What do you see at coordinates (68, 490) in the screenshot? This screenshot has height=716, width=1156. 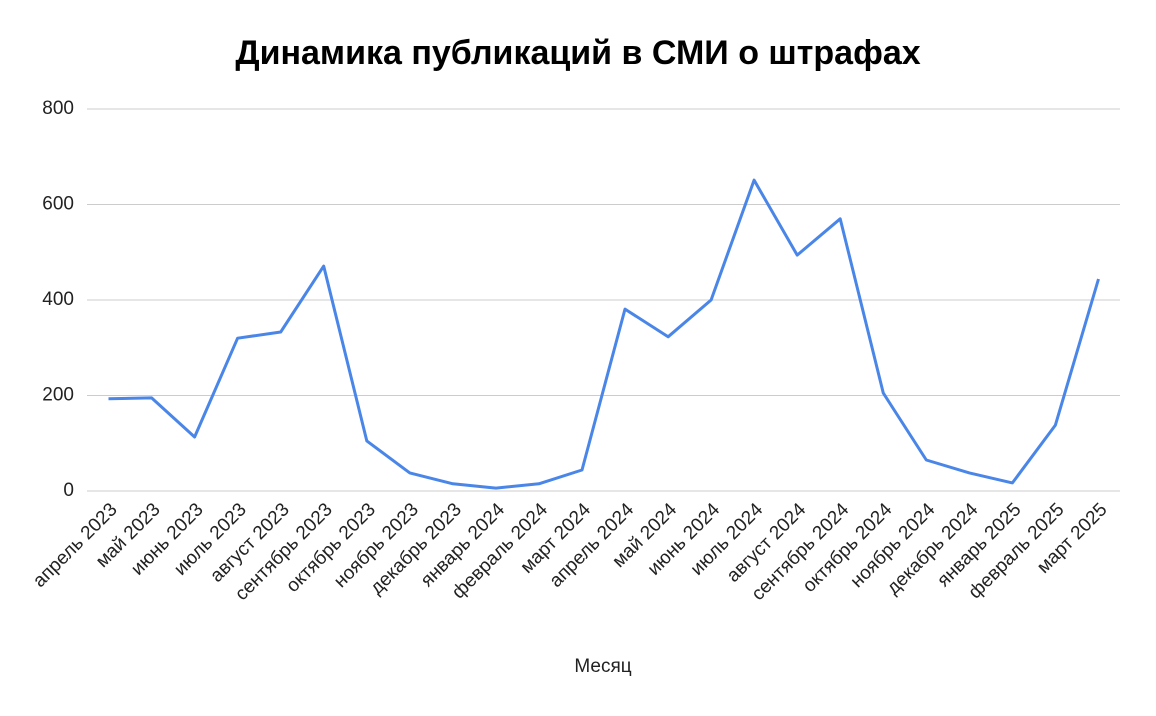 I see `y-tick-label: 0` at bounding box center [68, 490].